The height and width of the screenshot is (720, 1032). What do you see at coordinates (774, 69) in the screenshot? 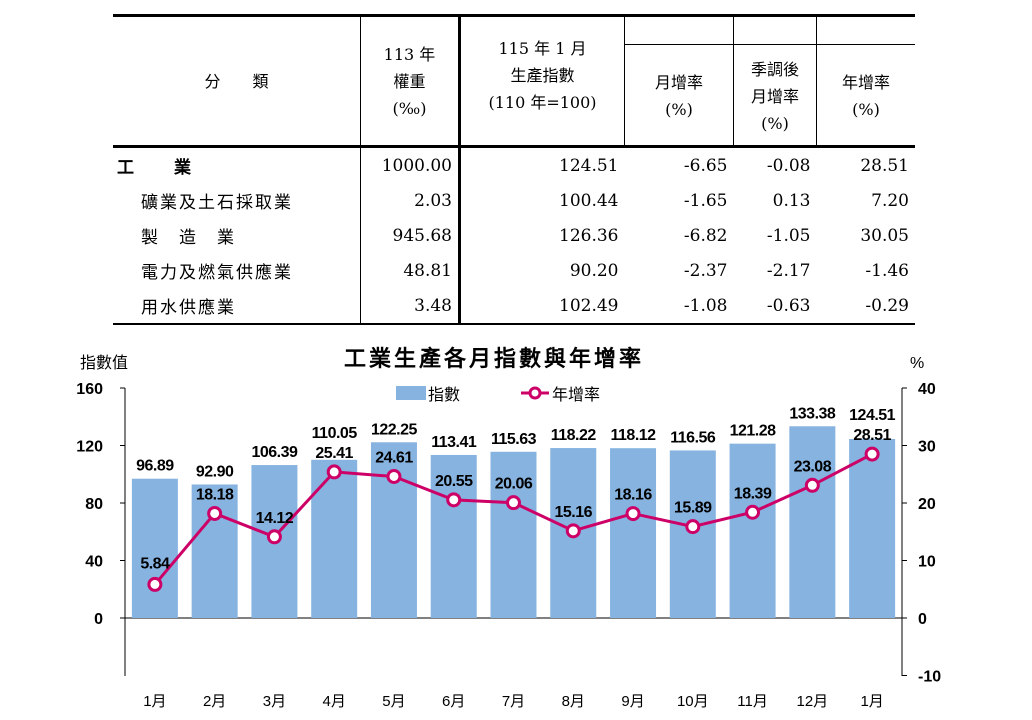
I see `header-sa-mom-line: 季調後` at bounding box center [774, 69].